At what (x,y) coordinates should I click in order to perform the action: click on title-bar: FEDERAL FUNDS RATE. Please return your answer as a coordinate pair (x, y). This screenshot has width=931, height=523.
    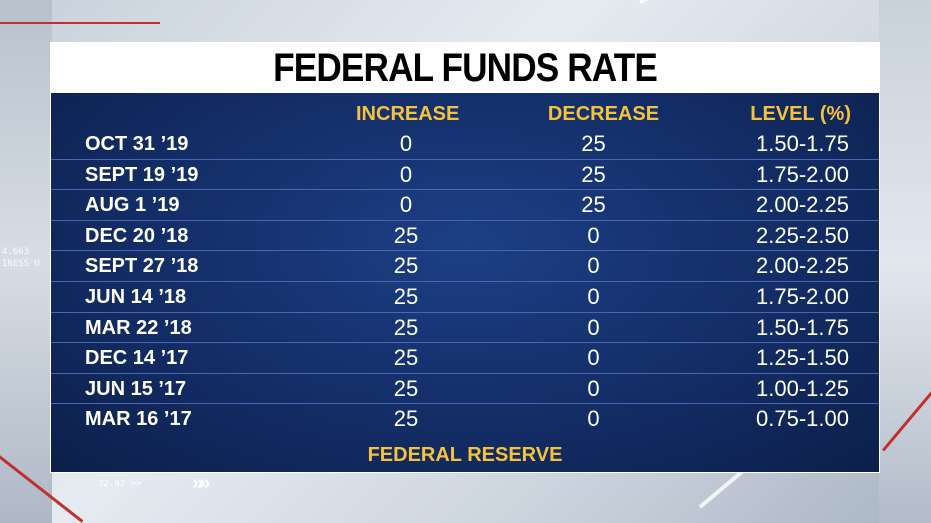
    Looking at the image, I should click on (465, 68).